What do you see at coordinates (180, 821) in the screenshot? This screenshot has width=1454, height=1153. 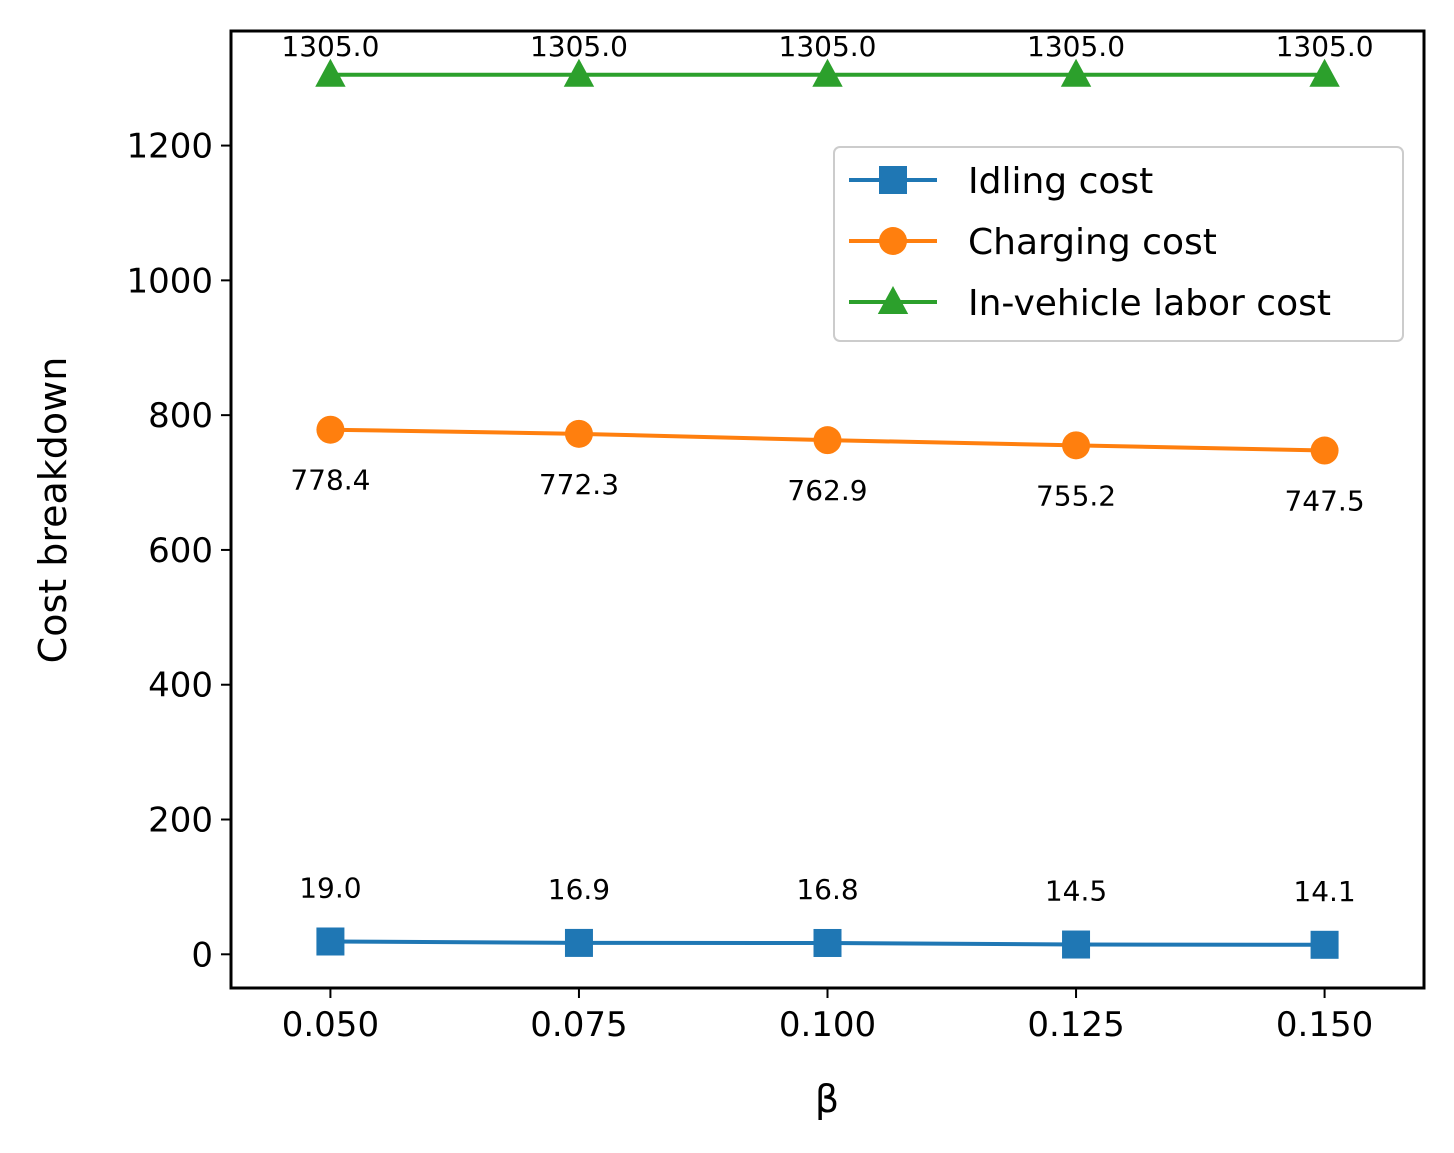 I see `y-tick-label: 200` at bounding box center [180, 821].